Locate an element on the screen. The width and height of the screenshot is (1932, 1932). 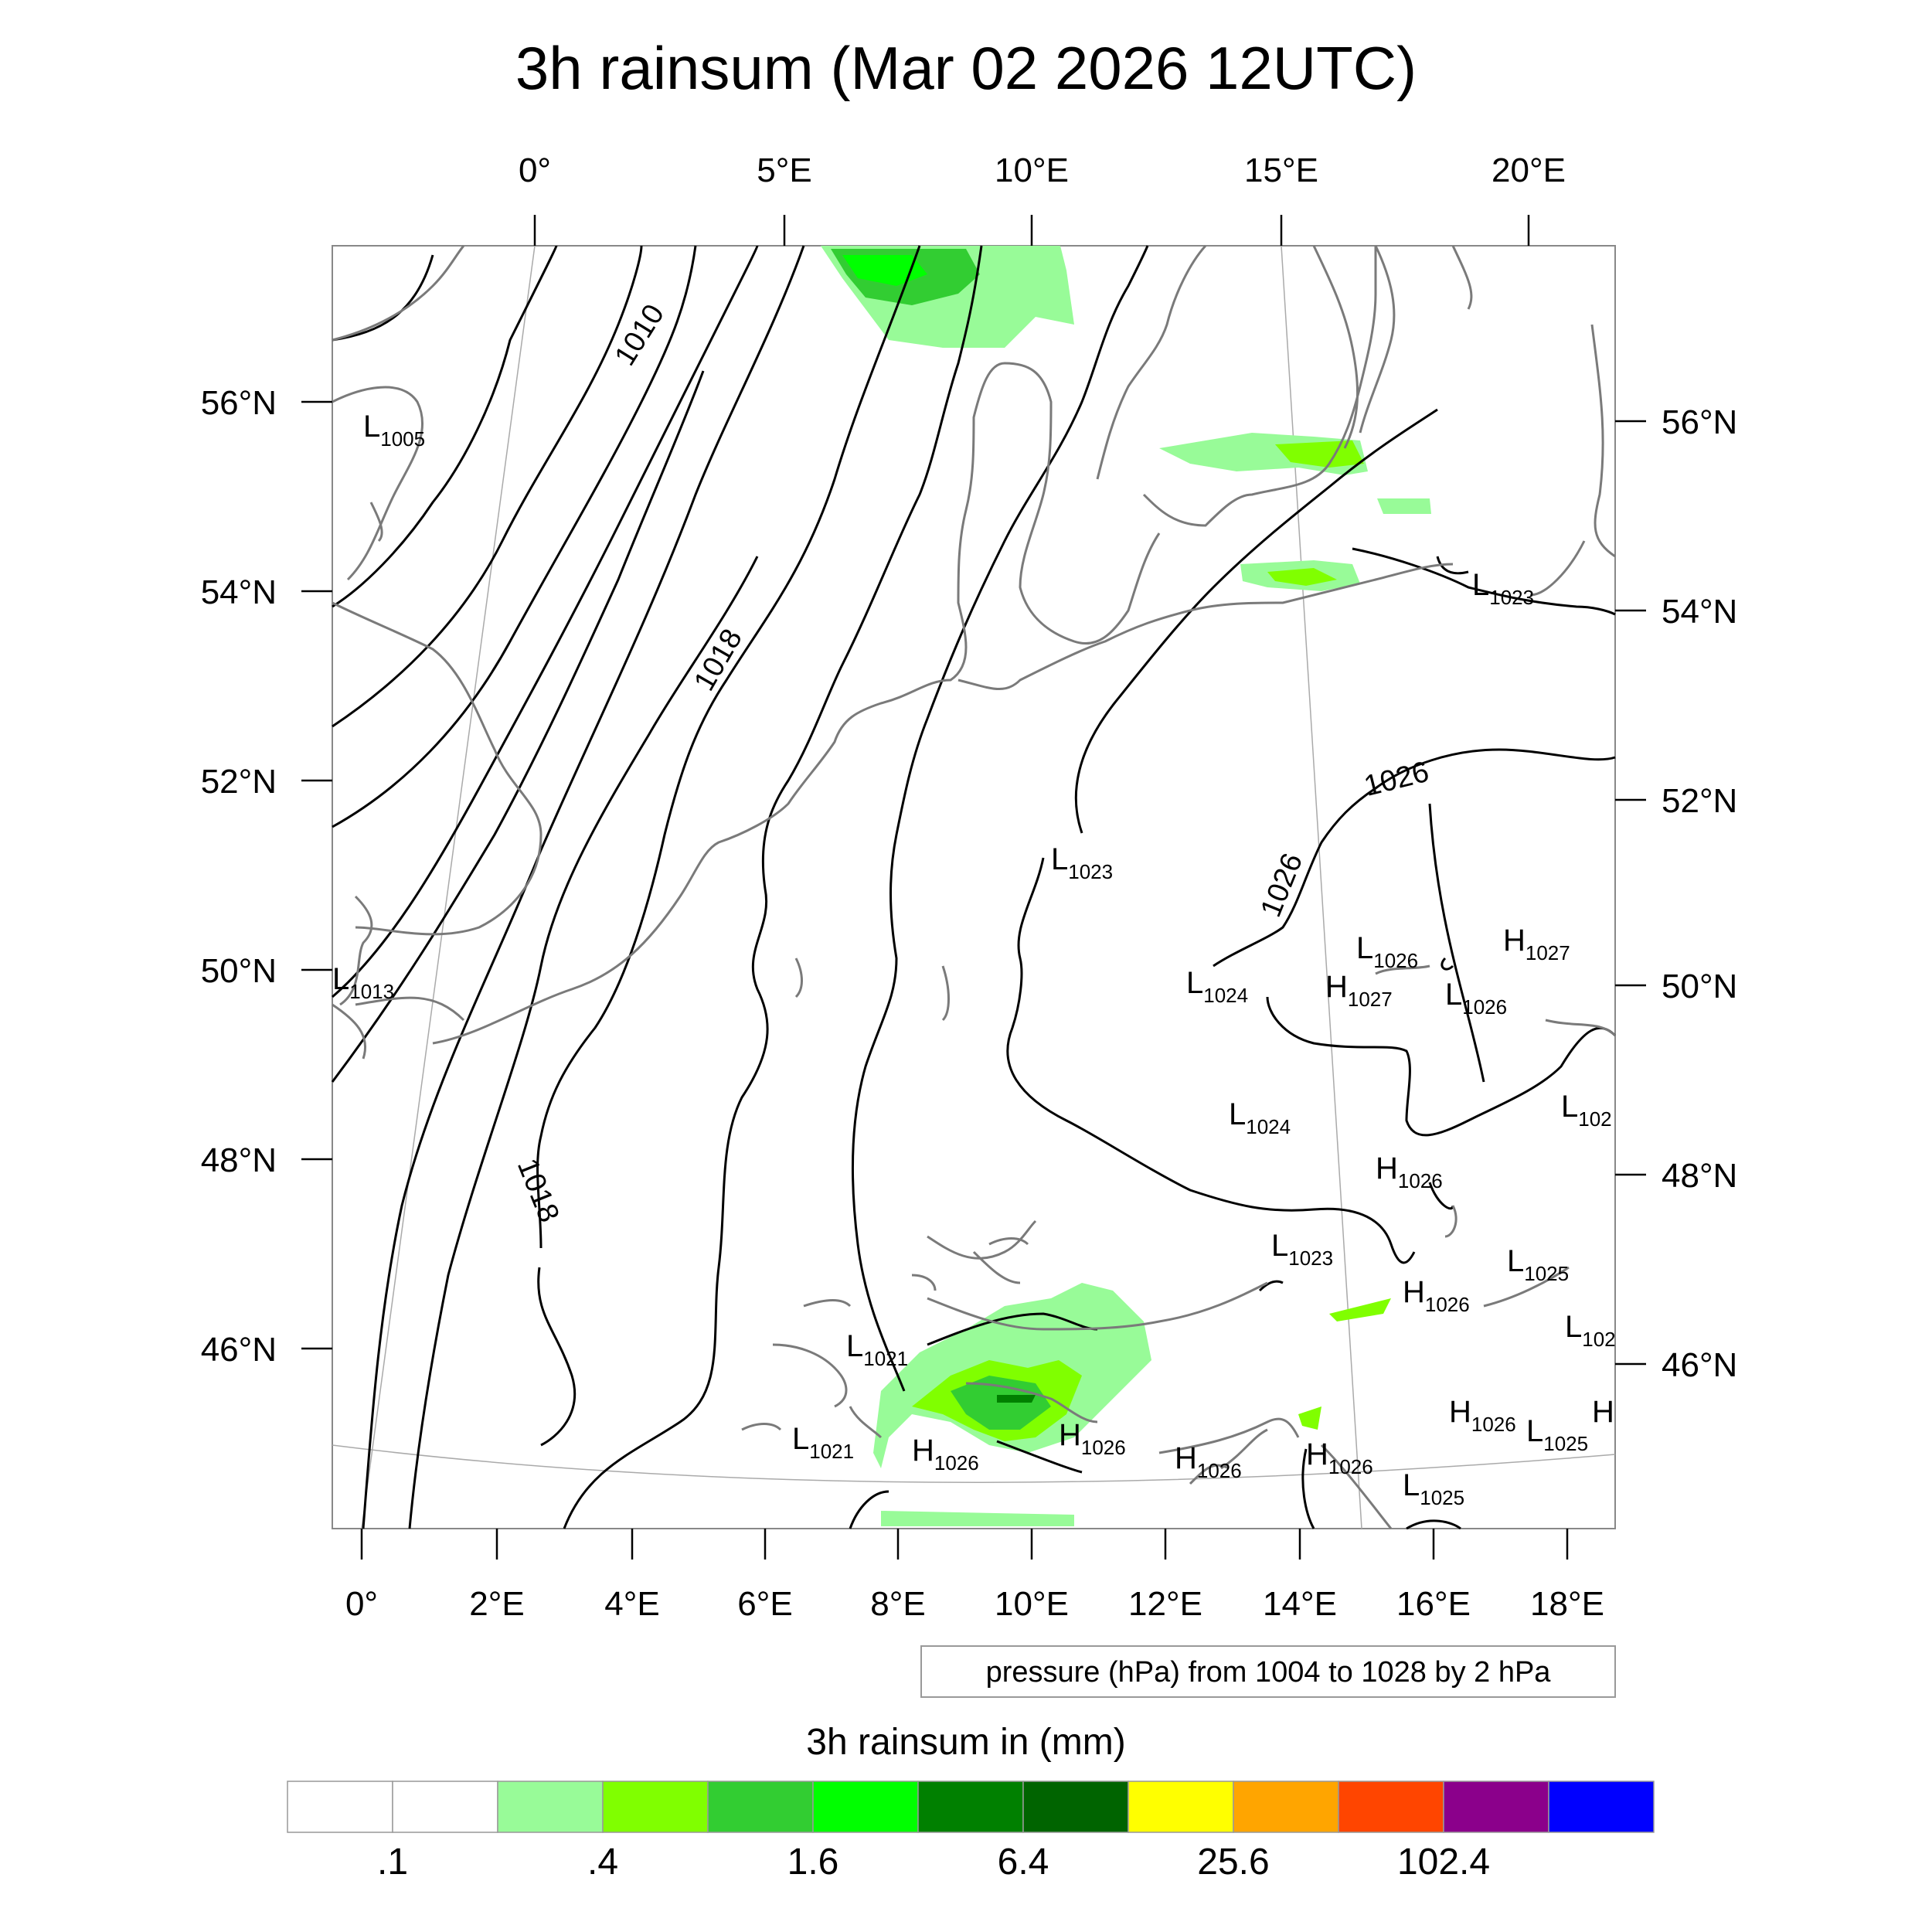
rain-area-gotland is located at coordinates (1404, 506).